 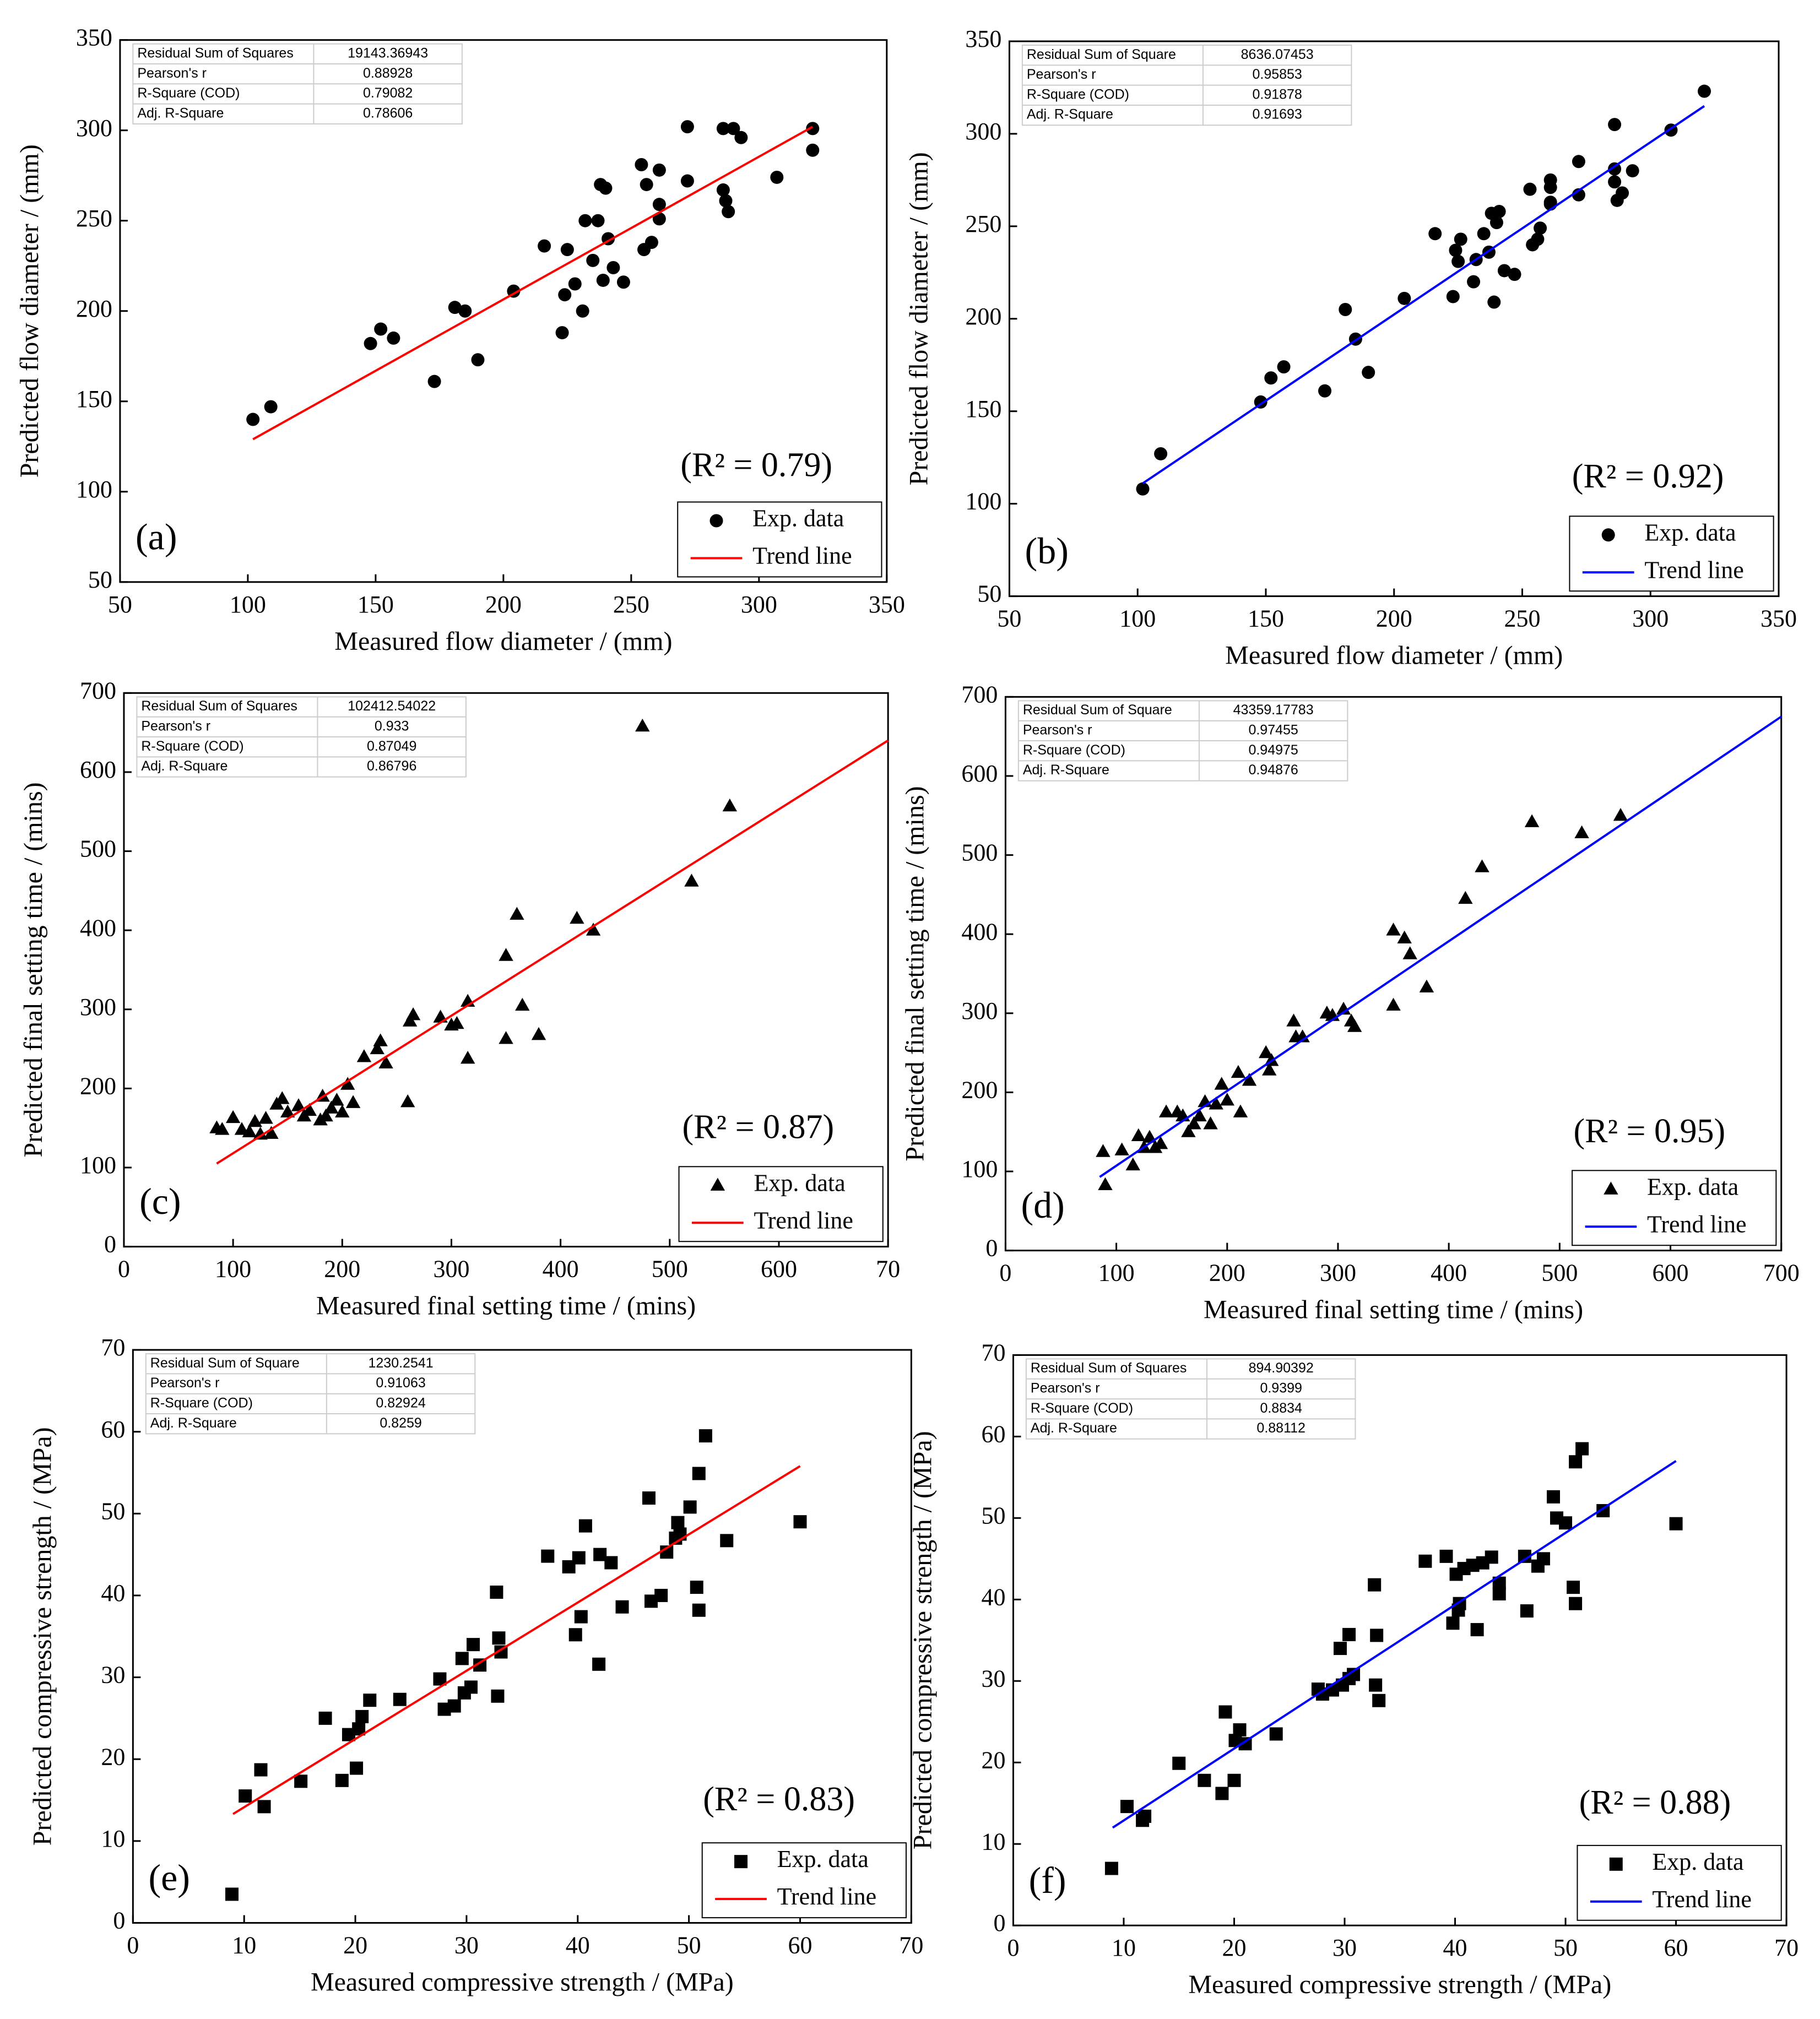 I want to click on y-axis-title: Predicted flow diameter / (mm), so click(x=918, y=318).